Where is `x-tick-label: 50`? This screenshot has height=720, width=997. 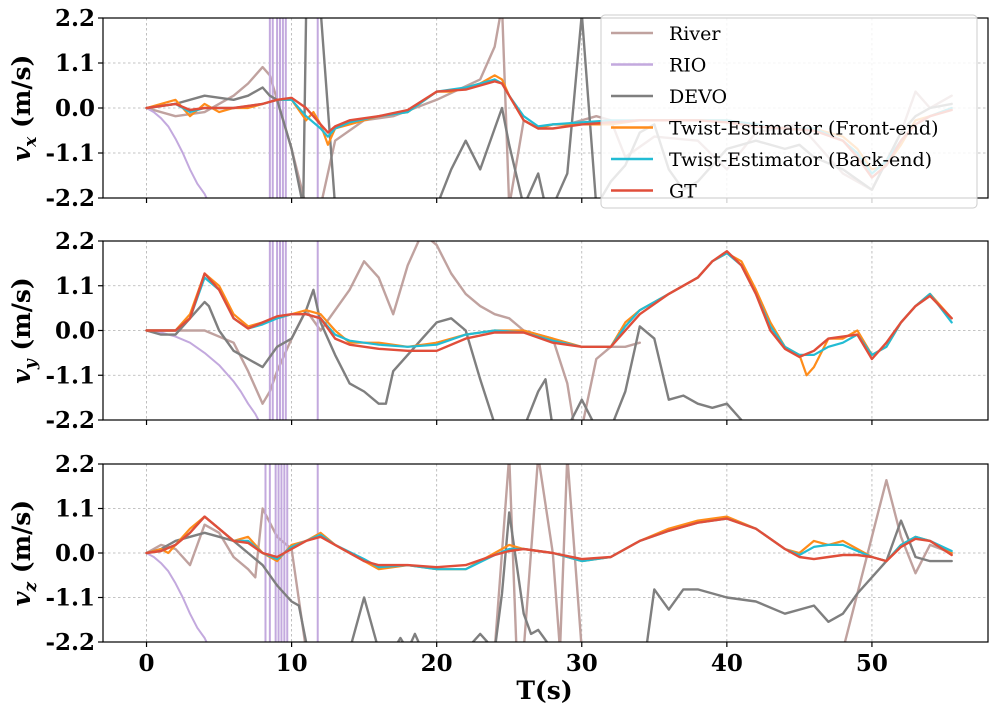 x-tick-label: 50 is located at coordinates (872, 663).